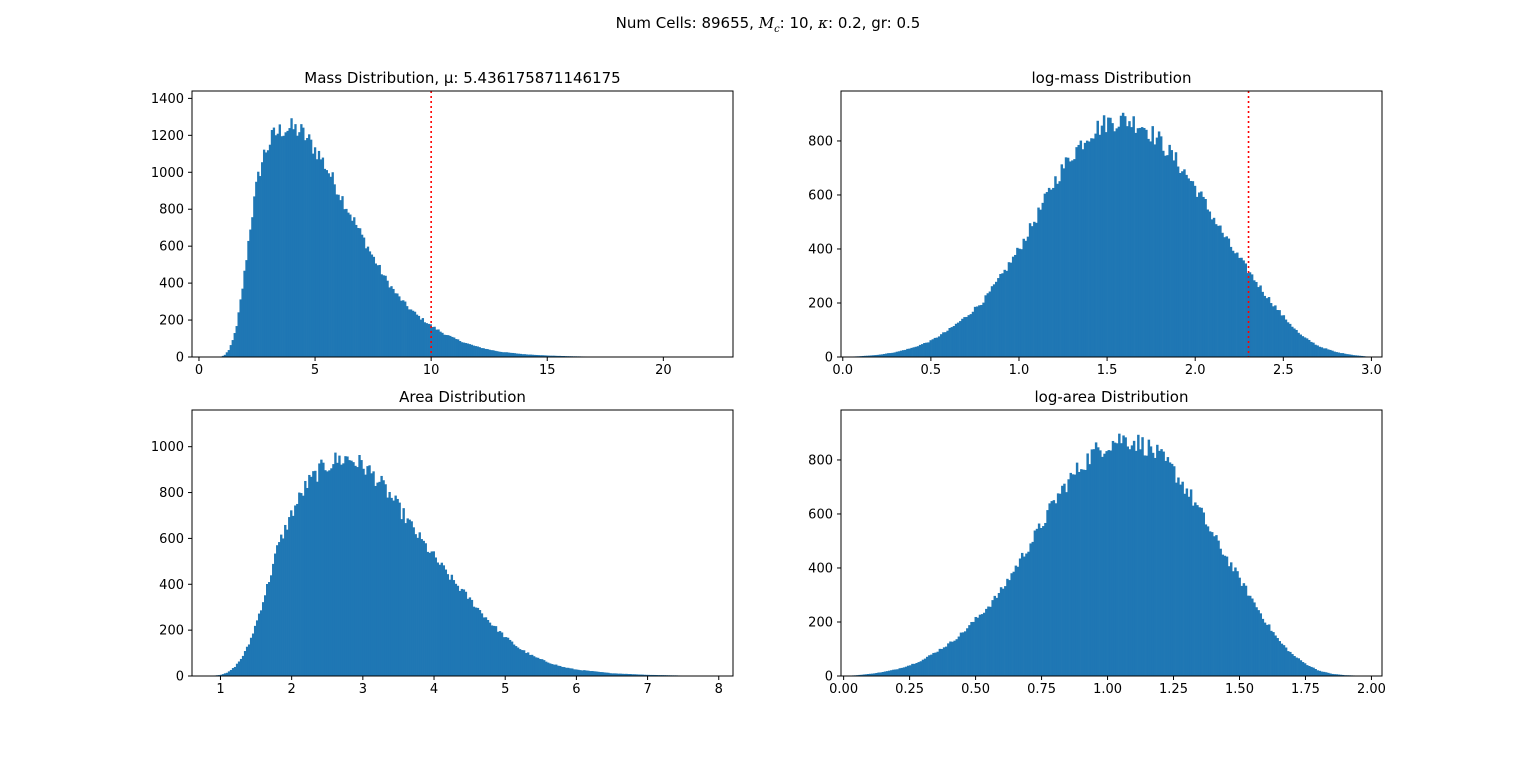 Image resolution: width=1536 pixels, height=759 pixels. What do you see at coordinates (820, 195) in the screenshot?
I see `y-tick-label: 600` at bounding box center [820, 195].